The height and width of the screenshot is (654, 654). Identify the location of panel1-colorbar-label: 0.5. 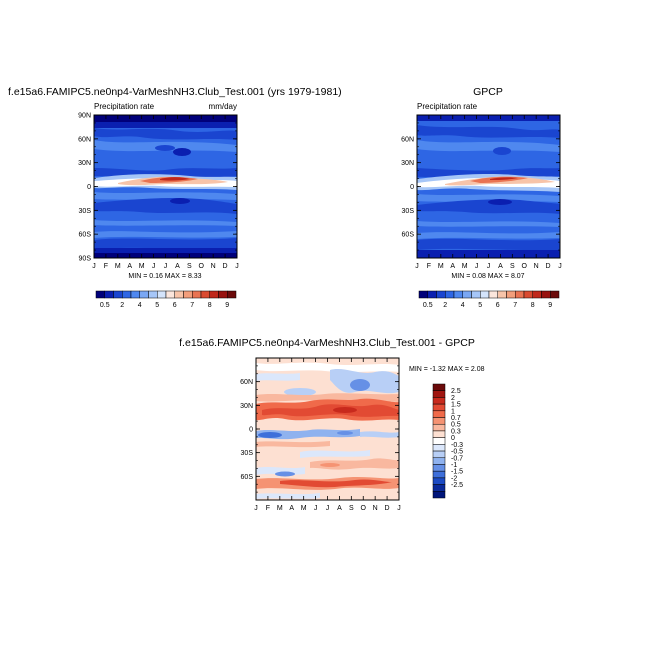
(105, 305).